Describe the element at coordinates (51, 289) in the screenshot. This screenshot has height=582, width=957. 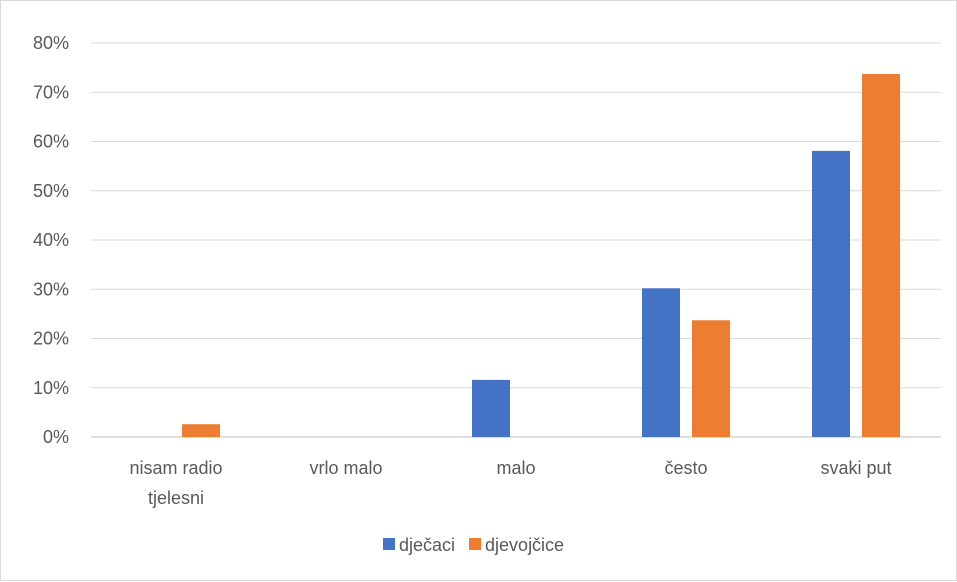
I see `y-tick-label: 30%` at that location.